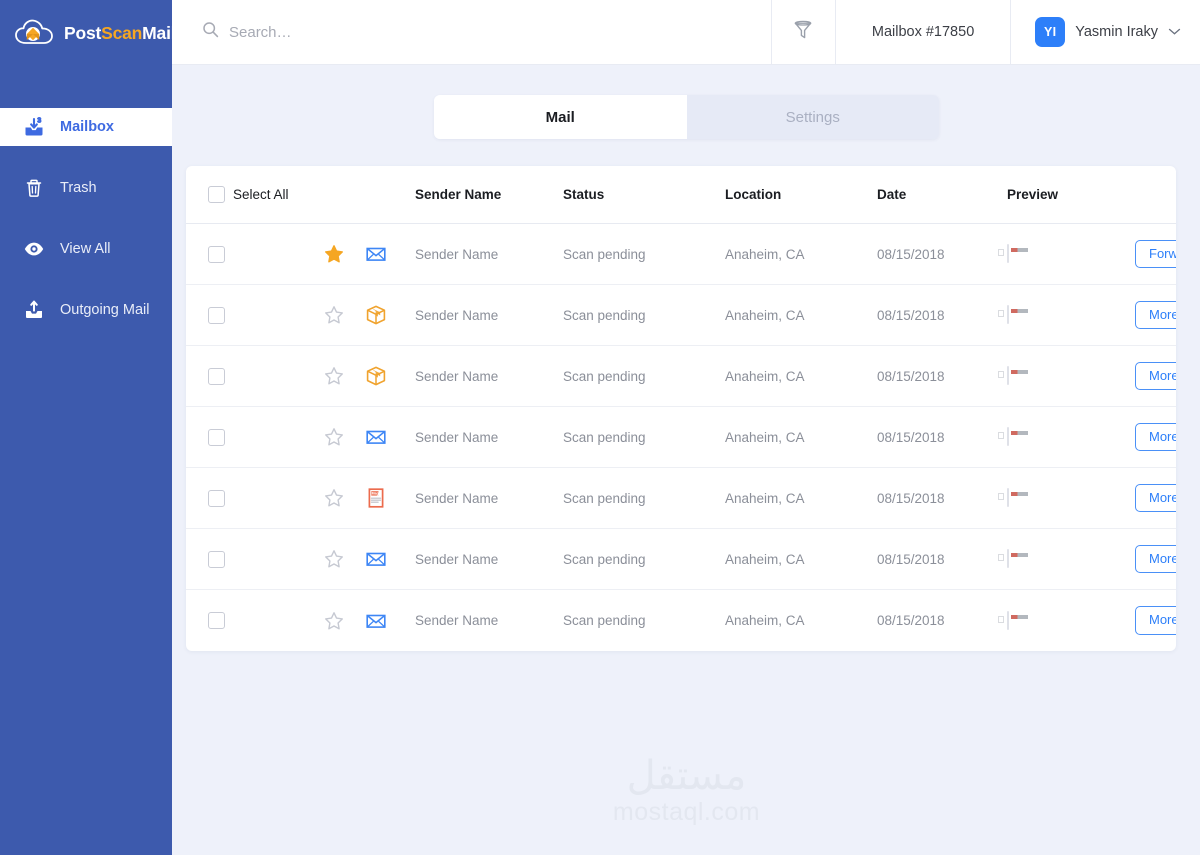  What do you see at coordinates (216, 194) in the screenshot?
I see `select-all-checkbox` at bounding box center [216, 194].